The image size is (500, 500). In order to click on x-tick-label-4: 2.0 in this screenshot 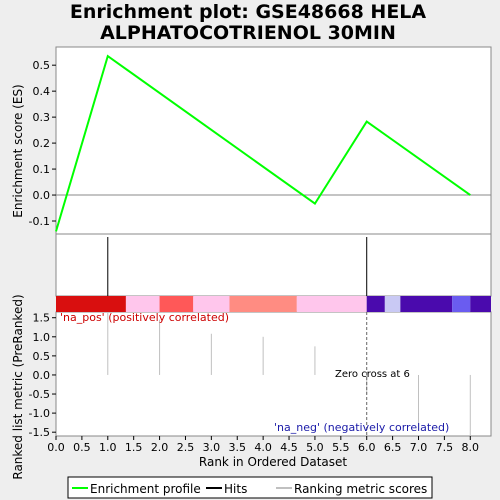, I will do `click(160, 447)`.